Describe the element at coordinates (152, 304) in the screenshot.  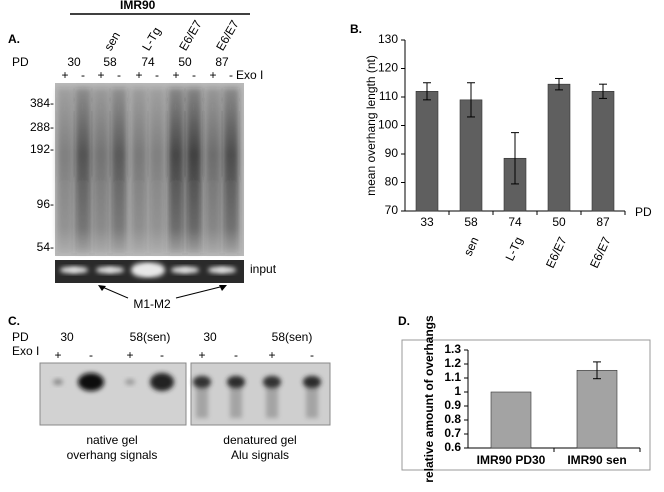
I see `arrow-label: M1-M2` at that location.